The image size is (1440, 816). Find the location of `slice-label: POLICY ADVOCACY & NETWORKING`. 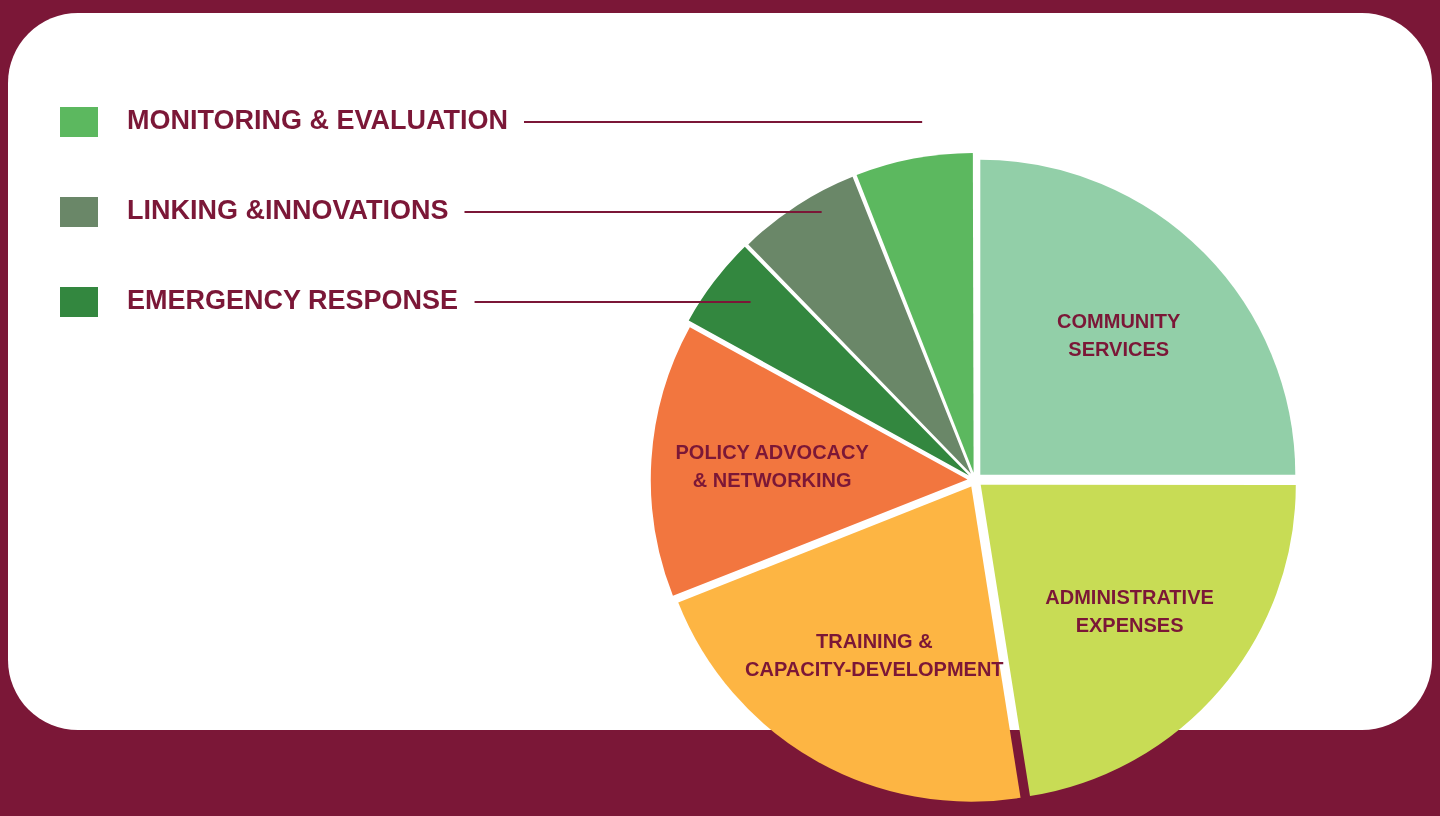

slice-label: POLICY ADVOCACY & NETWORKING is located at coordinates (772, 465).